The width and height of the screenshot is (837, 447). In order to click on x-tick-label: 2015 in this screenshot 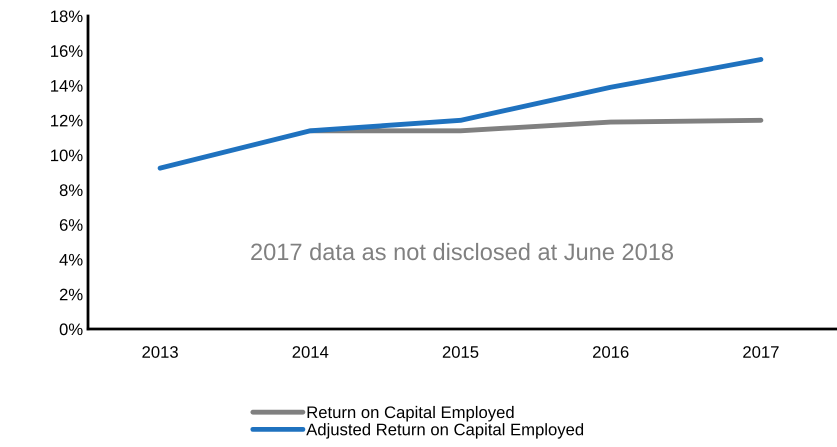, I will do `click(460, 352)`.